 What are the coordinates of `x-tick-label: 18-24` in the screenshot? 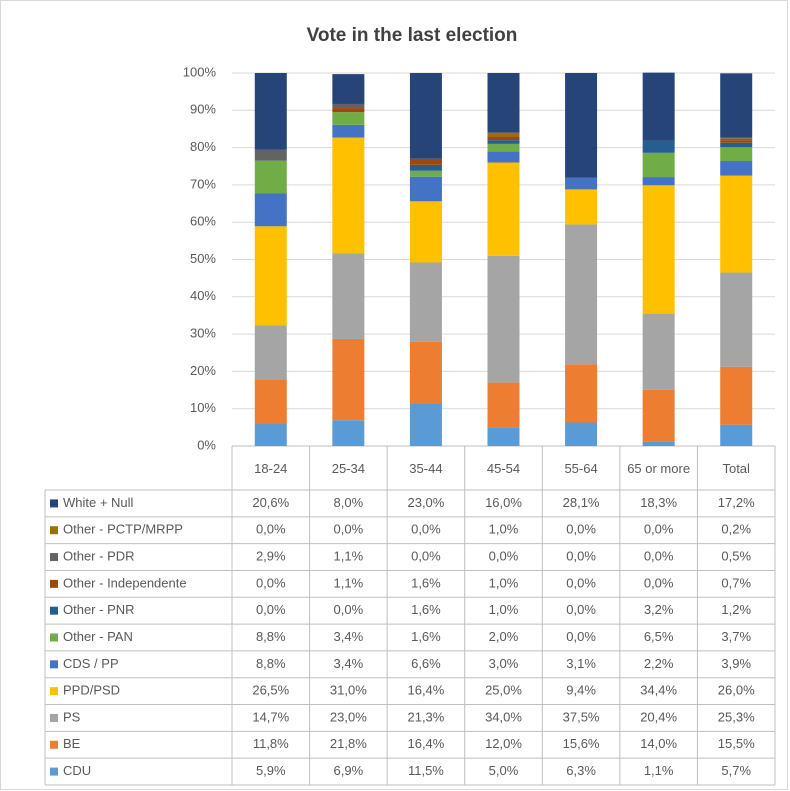 It's located at (271, 468).